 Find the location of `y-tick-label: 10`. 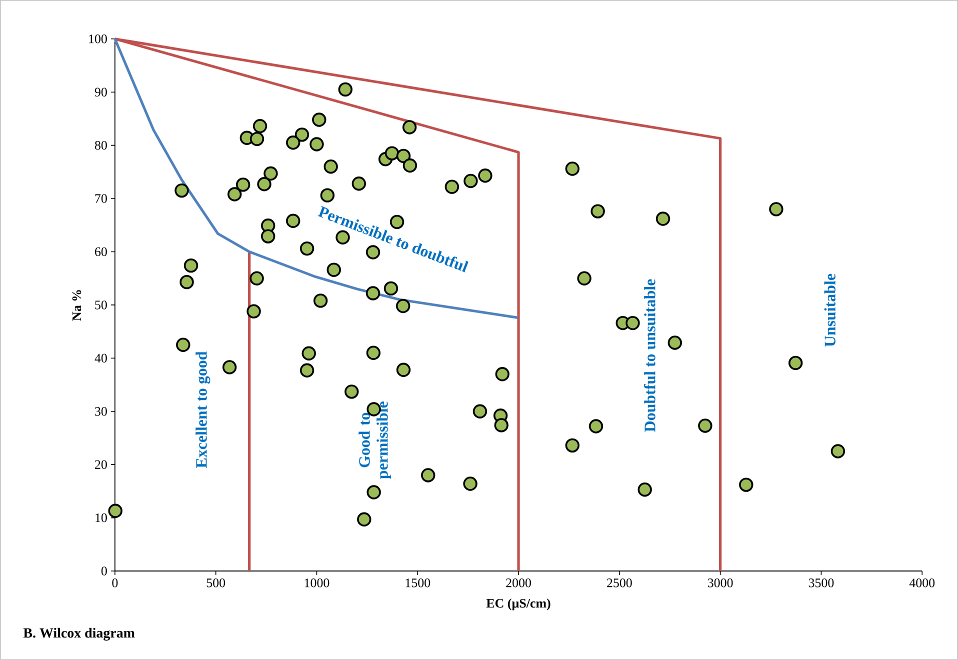

y-tick-label: 10 is located at coordinates (101, 517).